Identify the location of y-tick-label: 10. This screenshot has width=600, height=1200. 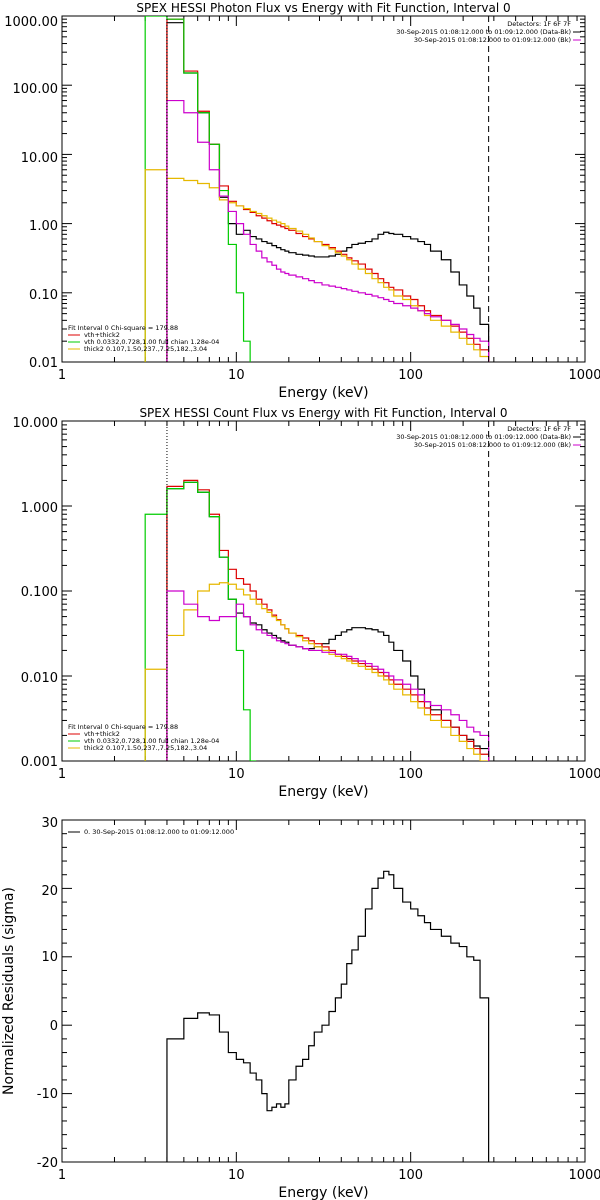
(49, 957).